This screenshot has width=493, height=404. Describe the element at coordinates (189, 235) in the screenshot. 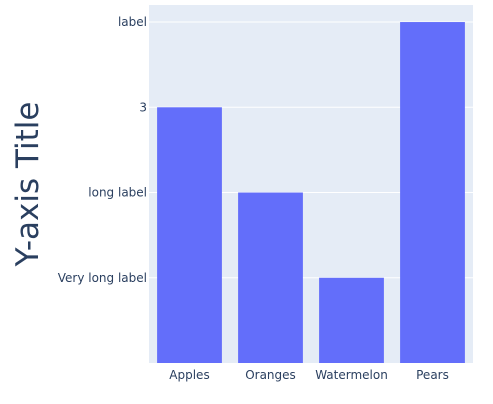

I see `bar-apples` at that location.